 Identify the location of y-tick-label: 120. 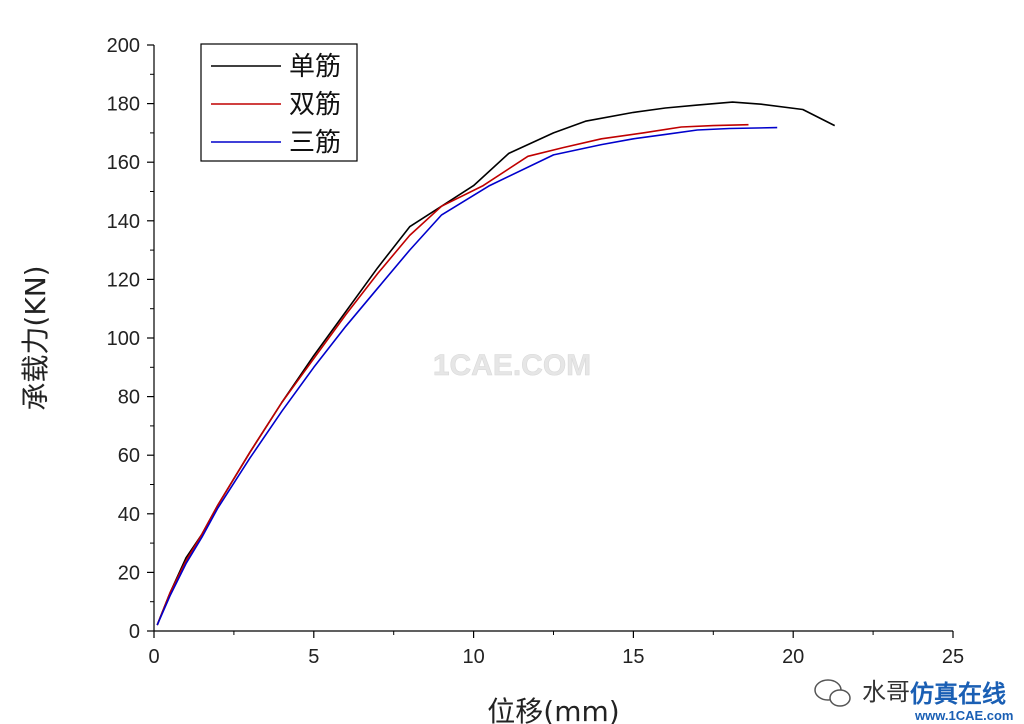
(123, 280).